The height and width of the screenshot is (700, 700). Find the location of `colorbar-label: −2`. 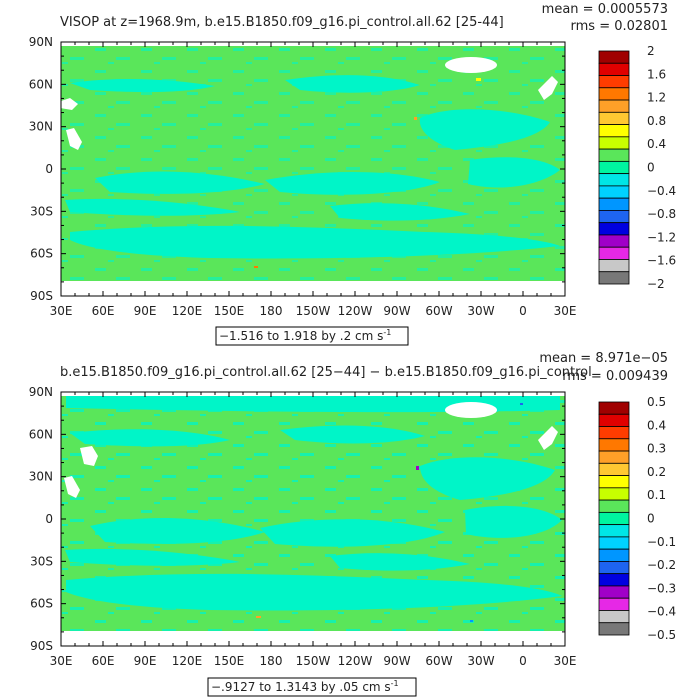

colorbar-label: −2 is located at coordinates (656, 284).